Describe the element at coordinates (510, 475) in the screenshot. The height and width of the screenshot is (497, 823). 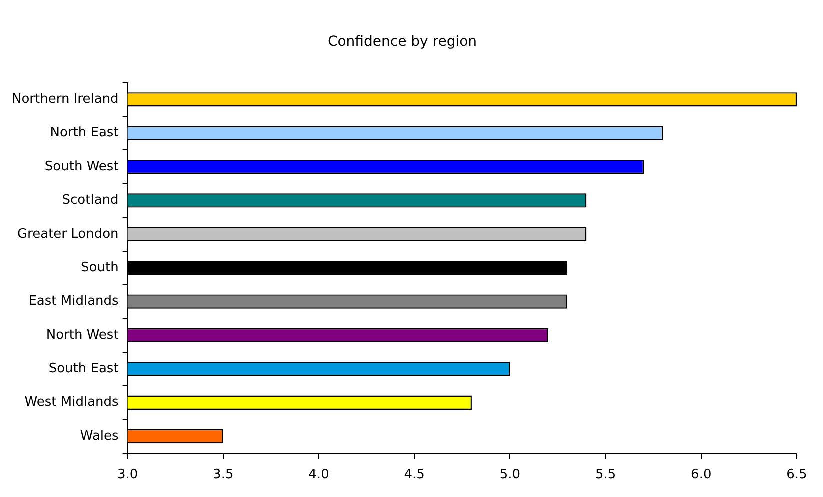
I see `x-tick-label: 5.0` at that location.